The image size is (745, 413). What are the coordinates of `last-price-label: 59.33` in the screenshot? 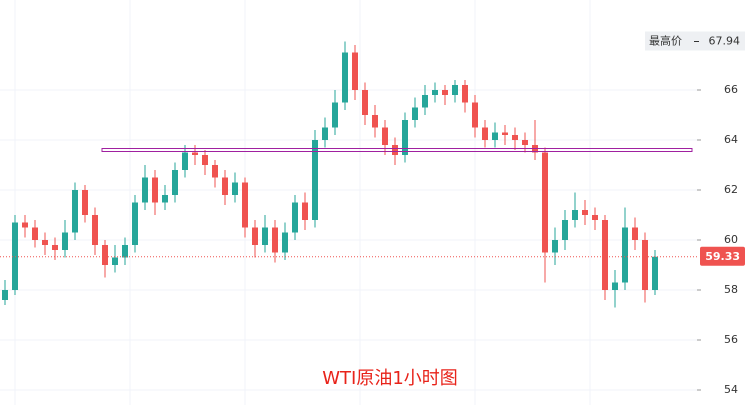 It's located at (722, 256).